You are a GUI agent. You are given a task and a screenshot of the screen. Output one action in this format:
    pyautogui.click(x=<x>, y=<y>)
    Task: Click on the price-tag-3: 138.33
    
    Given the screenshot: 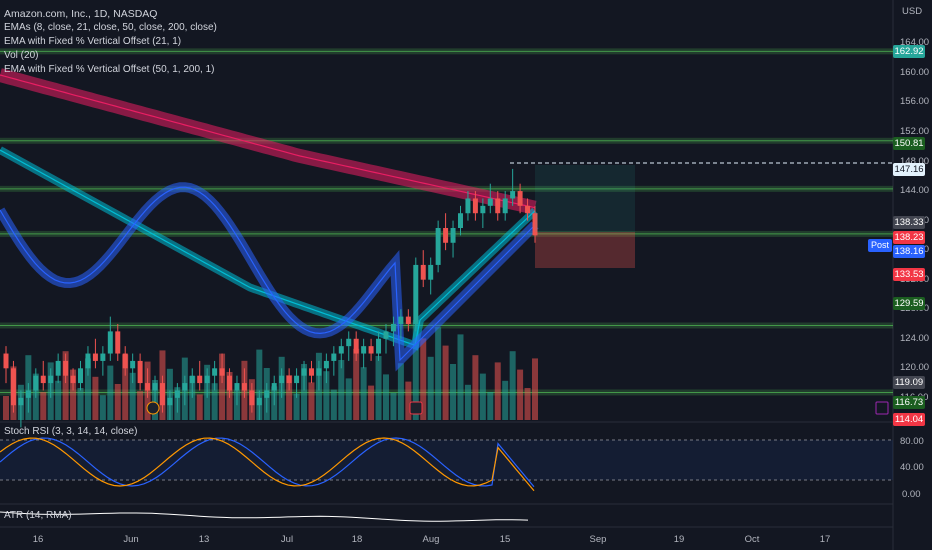 What is the action you would take?
    pyautogui.click(x=909, y=222)
    